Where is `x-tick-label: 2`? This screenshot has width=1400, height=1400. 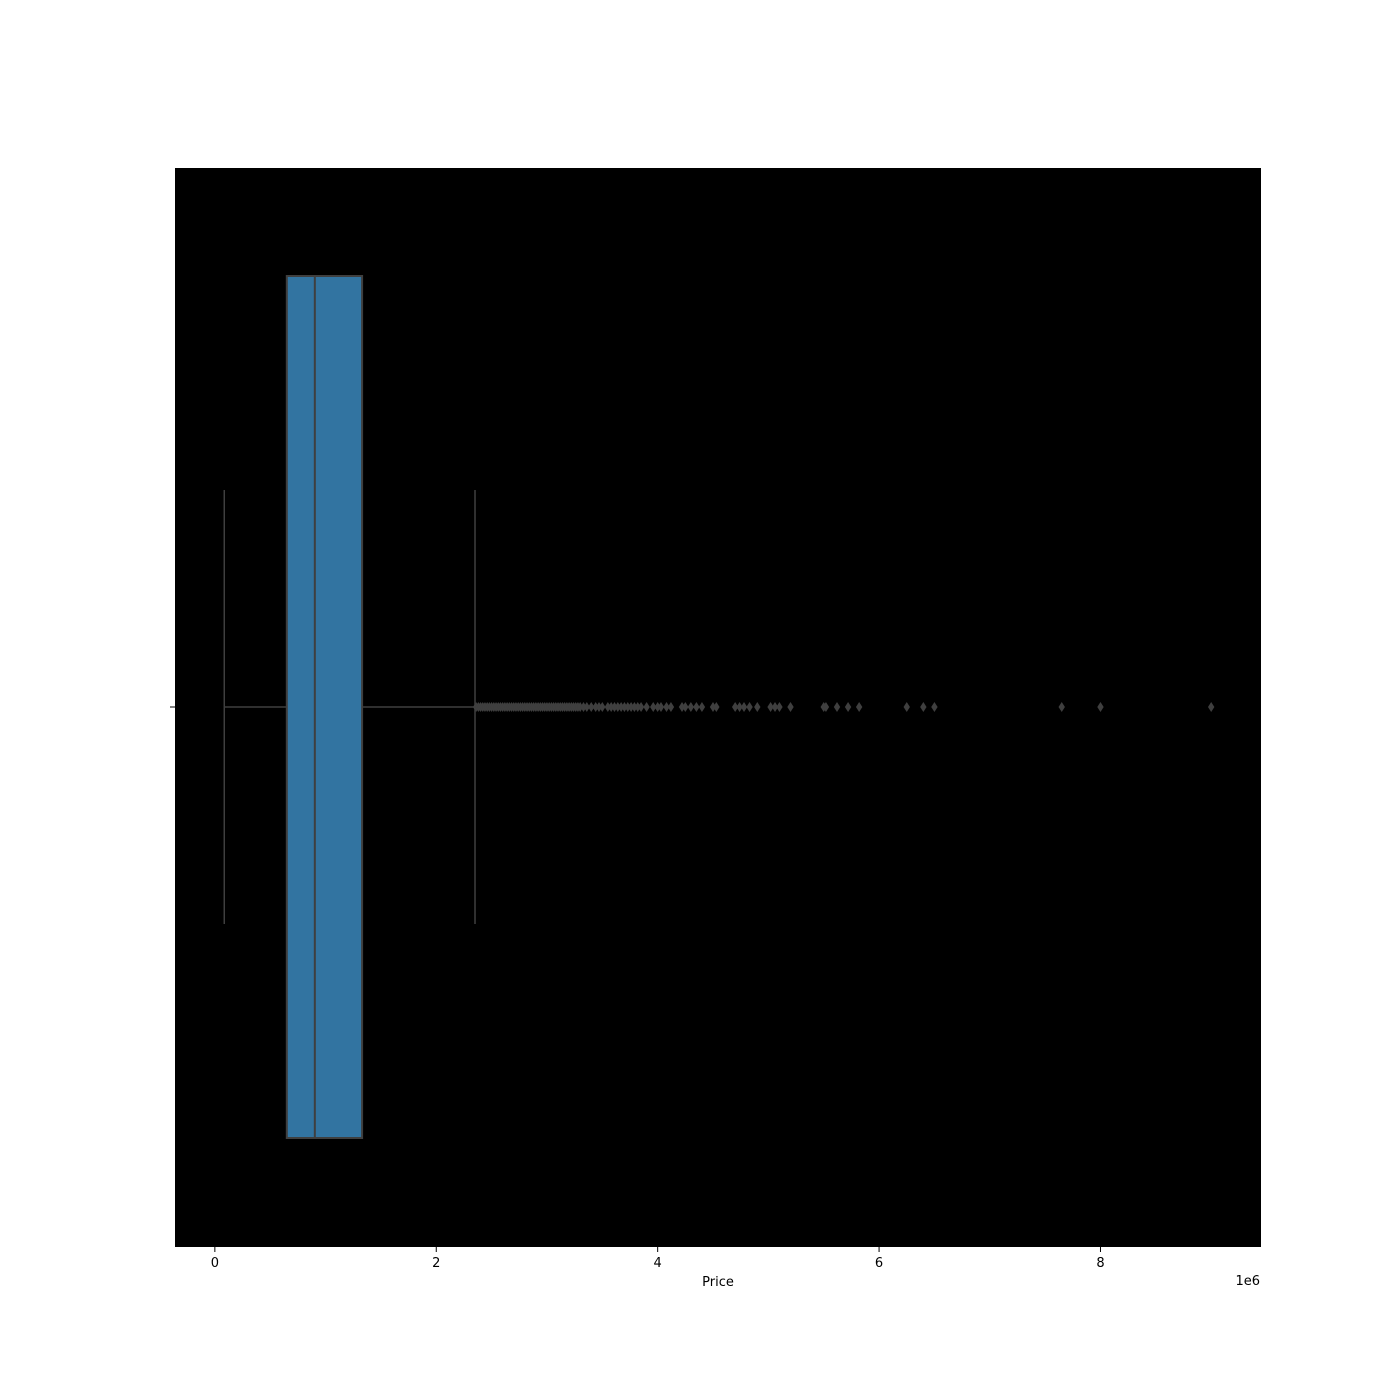
x-tick-label: 2 is located at coordinates (436, 1263).